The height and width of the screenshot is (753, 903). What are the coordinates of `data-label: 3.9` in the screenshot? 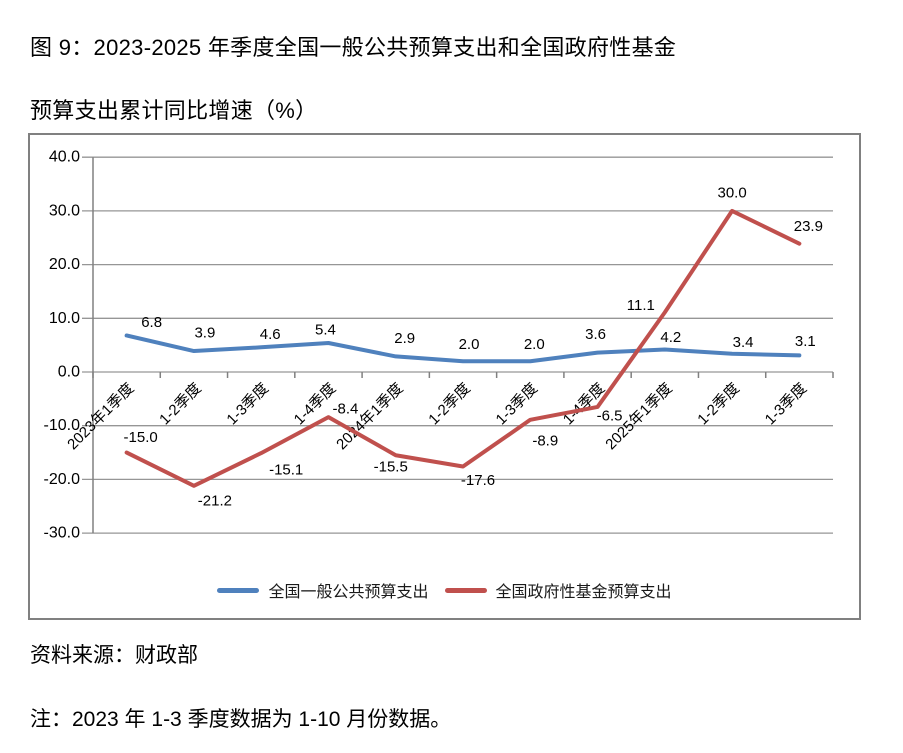 It's located at (204, 333).